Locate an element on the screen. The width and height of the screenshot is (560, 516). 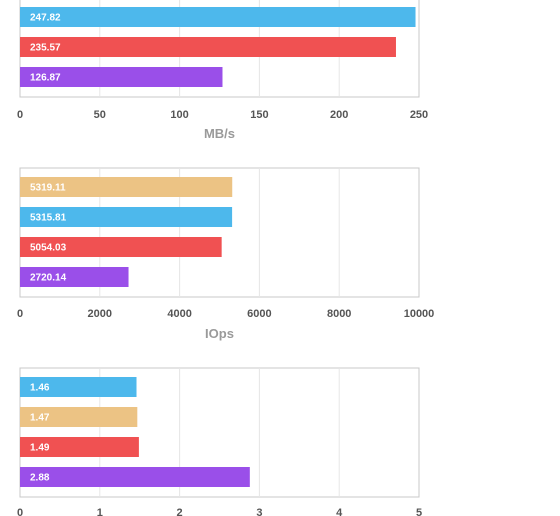
x-tick-label: 1 is located at coordinates (100, 511).